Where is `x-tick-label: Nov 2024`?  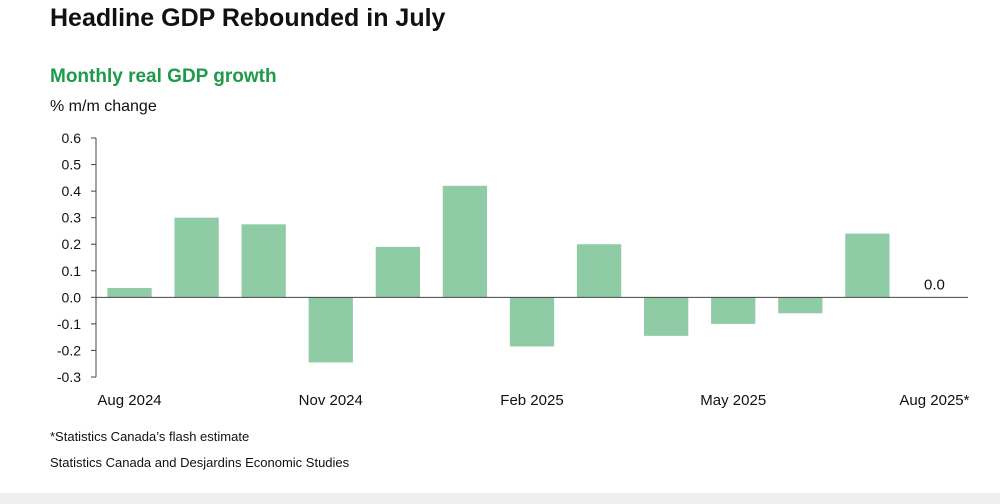
x-tick-label: Nov 2024 is located at coordinates (331, 400).